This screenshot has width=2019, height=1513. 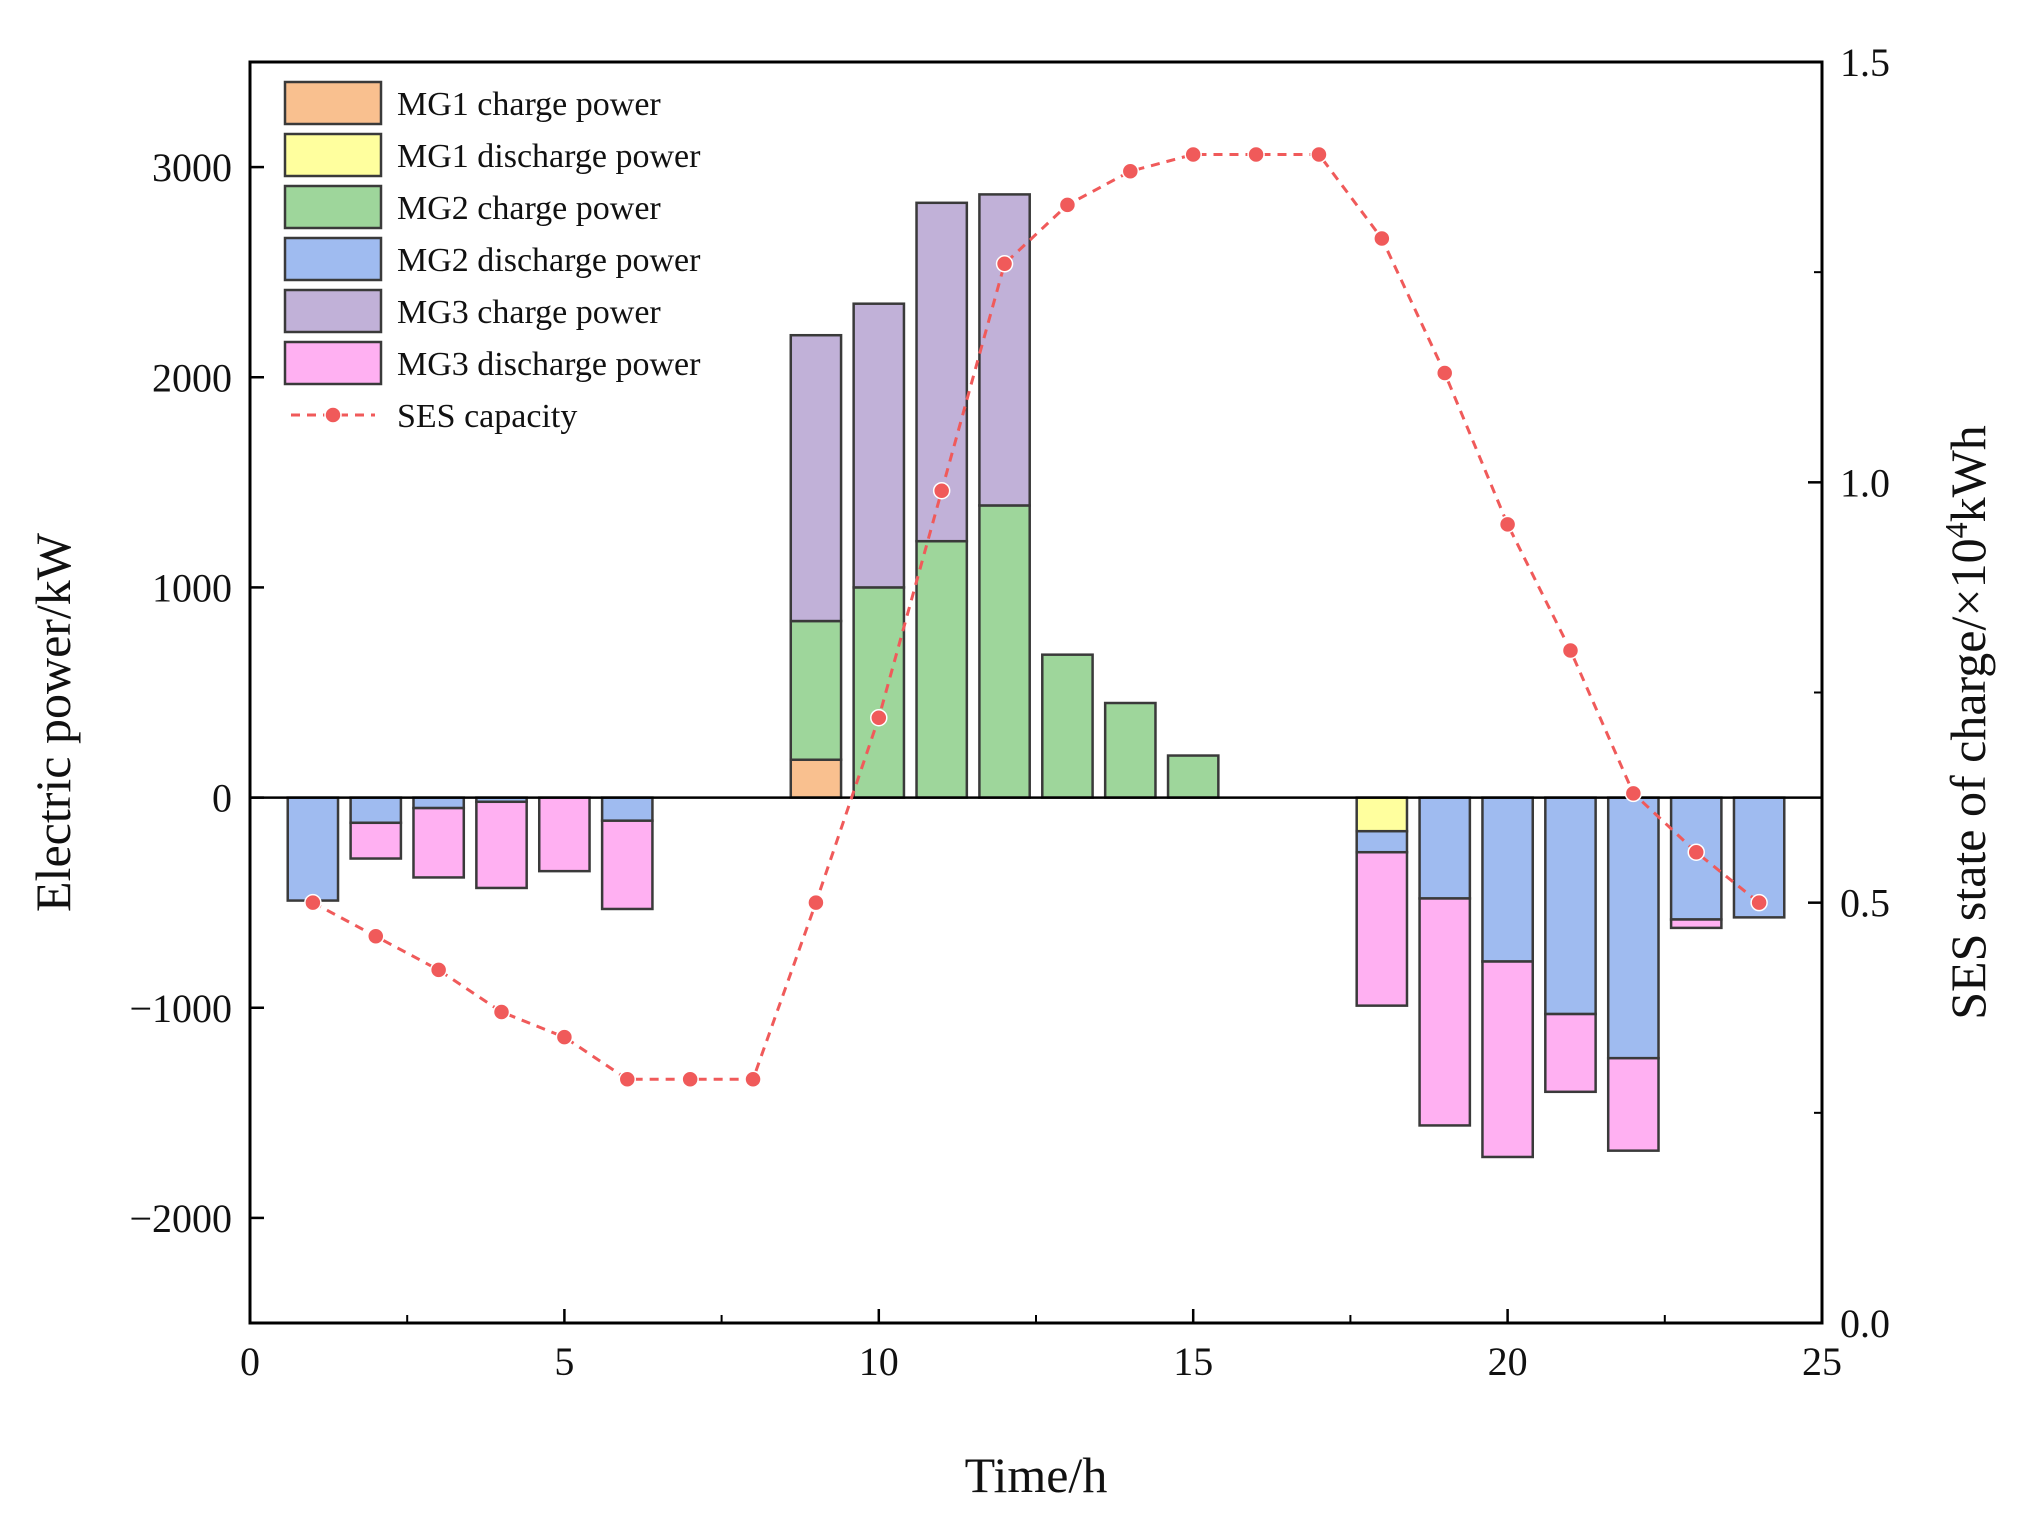 What do you see at coordinates (879, 445) in the screenshot?
I see `bar-mg3-charge-power-t10` at bounding box center [879, 445].